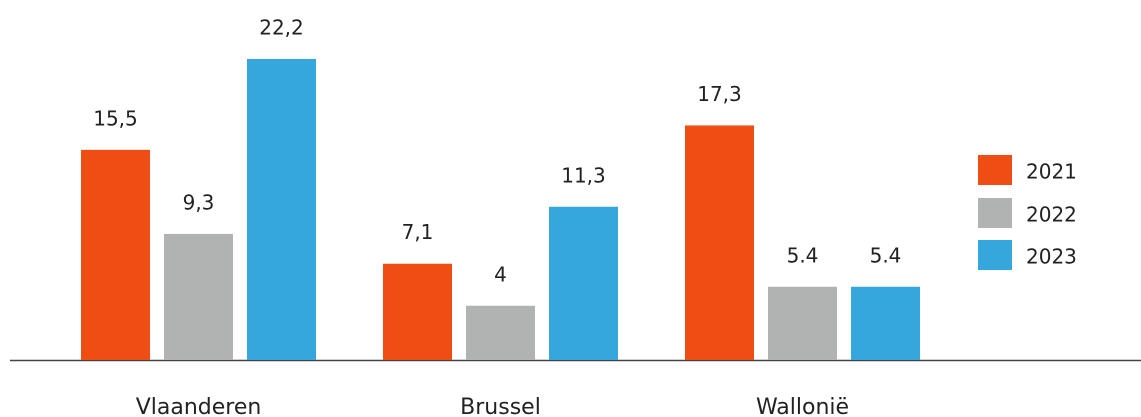  What do you see at coordinates (500, 406) in the screenshot?
I see `x-tick-label: Brussel` at bounding box center [500, 406].